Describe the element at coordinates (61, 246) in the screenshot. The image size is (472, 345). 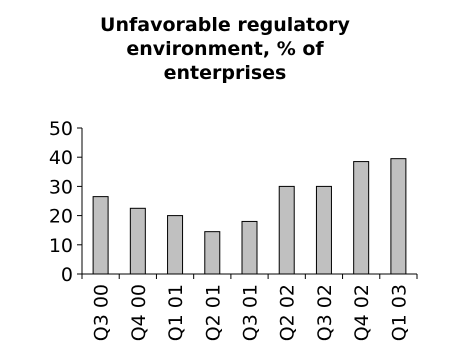
I see `y-tick-label: 10` at that location.